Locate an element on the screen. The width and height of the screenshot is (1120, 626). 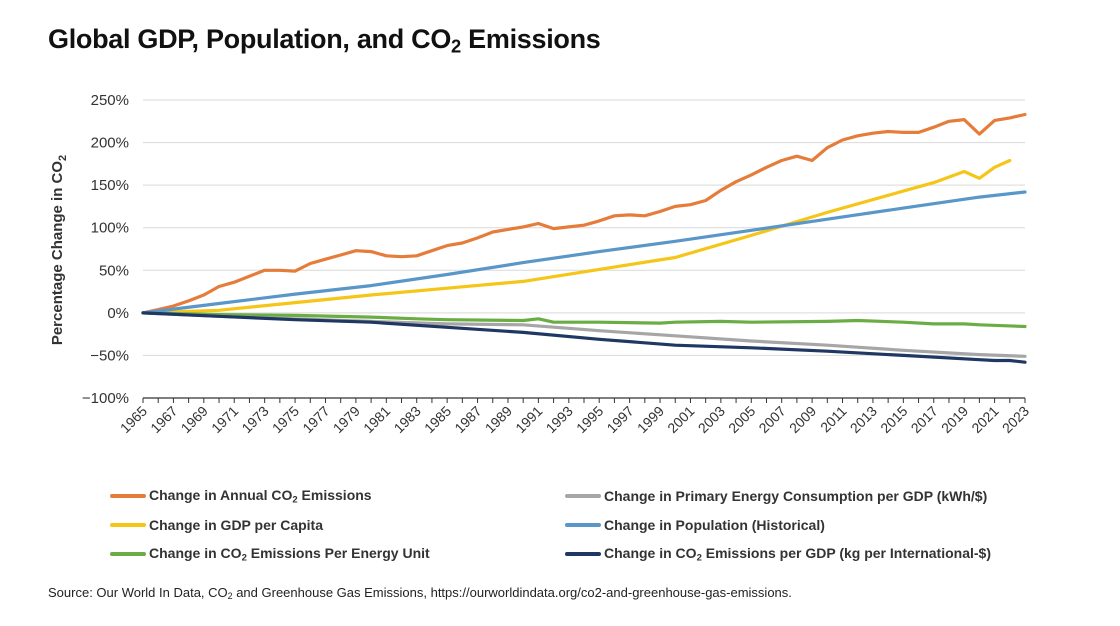
x-tick-label: 2021 is located at coordinates (984, 419).